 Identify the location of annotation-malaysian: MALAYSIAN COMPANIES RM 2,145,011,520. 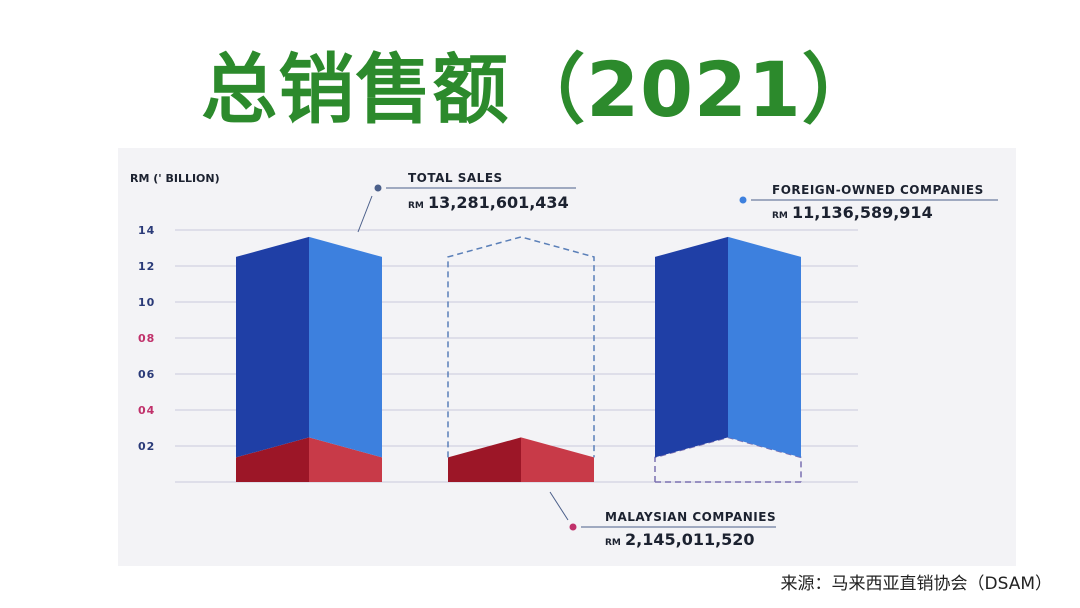
(662, 520).